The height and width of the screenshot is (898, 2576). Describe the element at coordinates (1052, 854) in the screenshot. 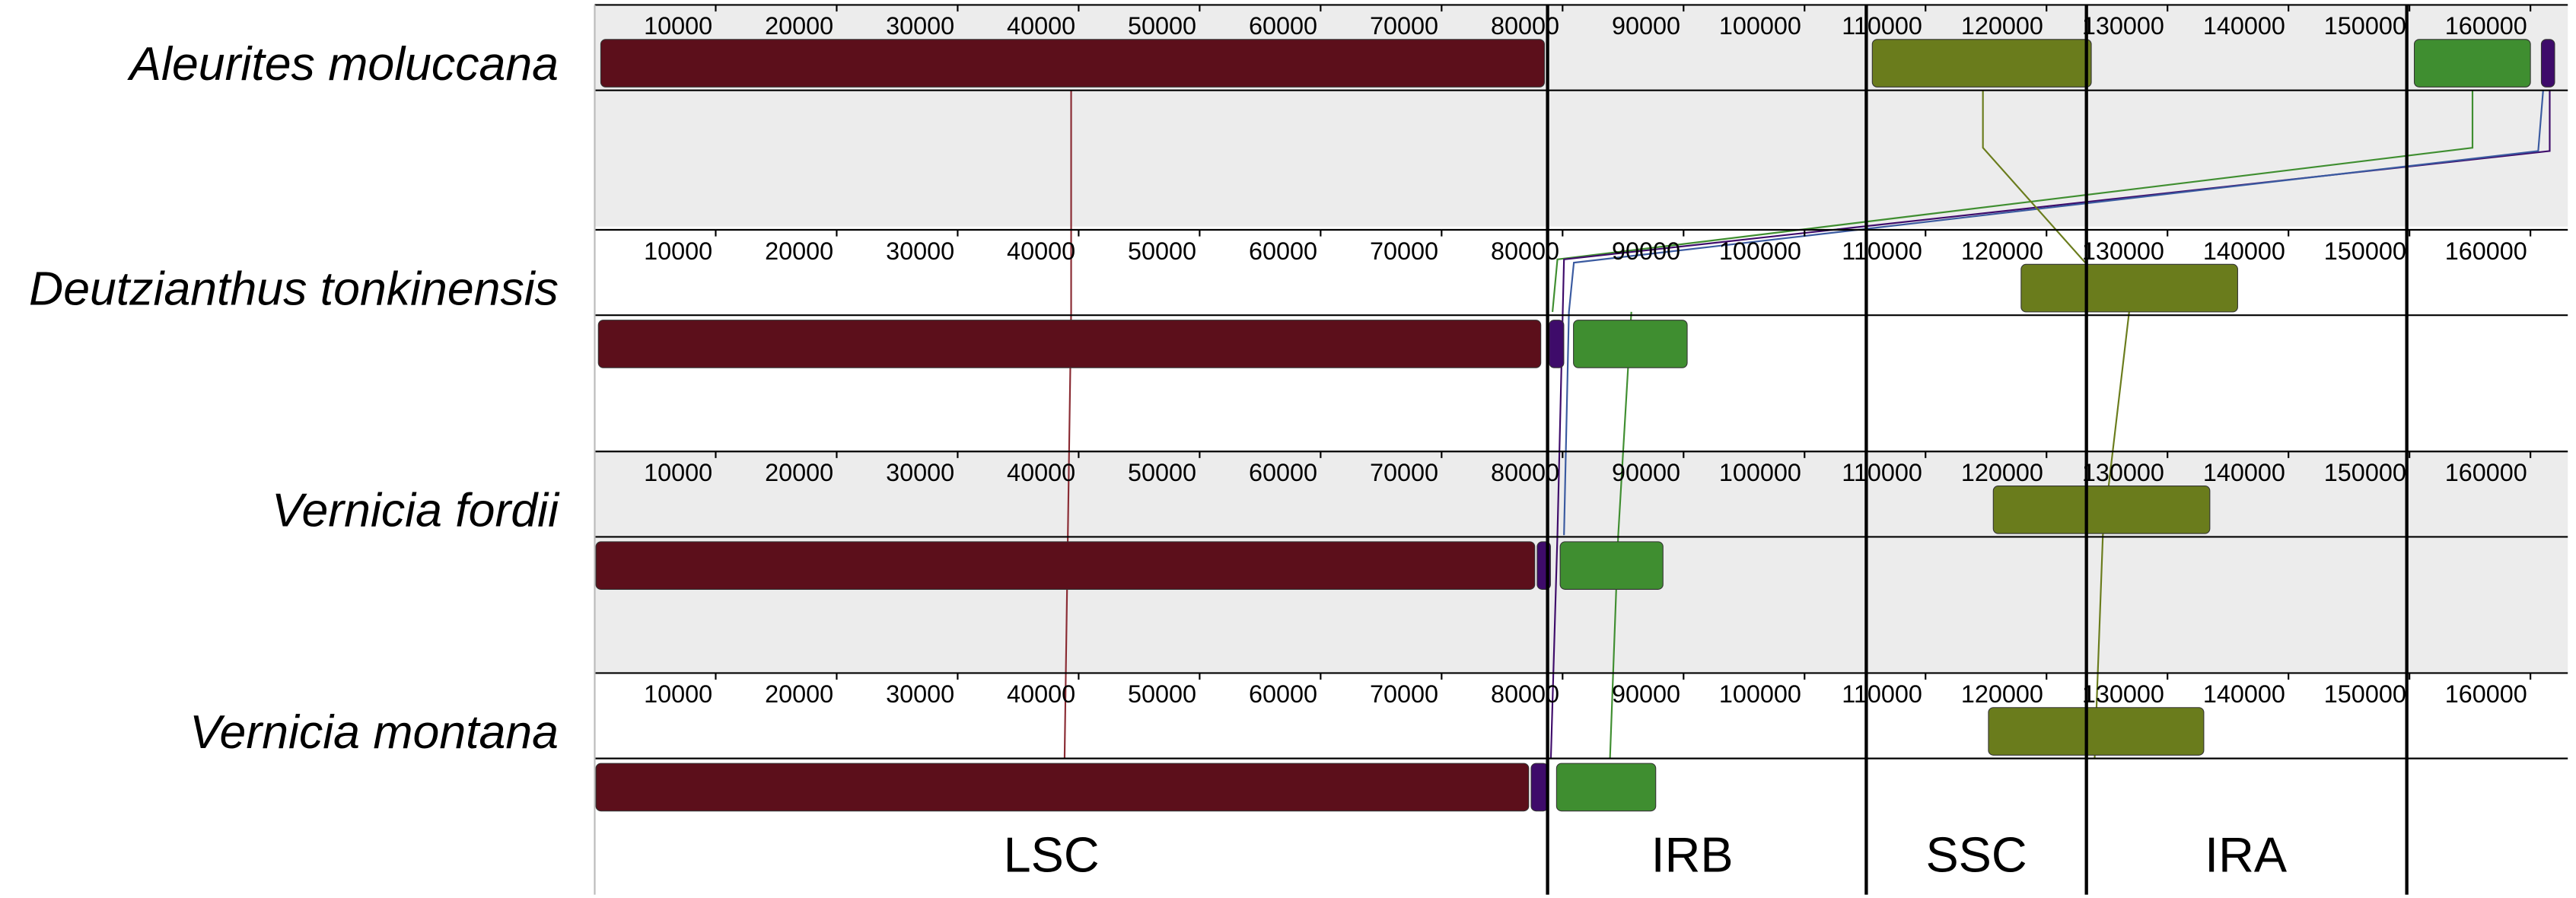

I see `region-label: LSC` at that location.